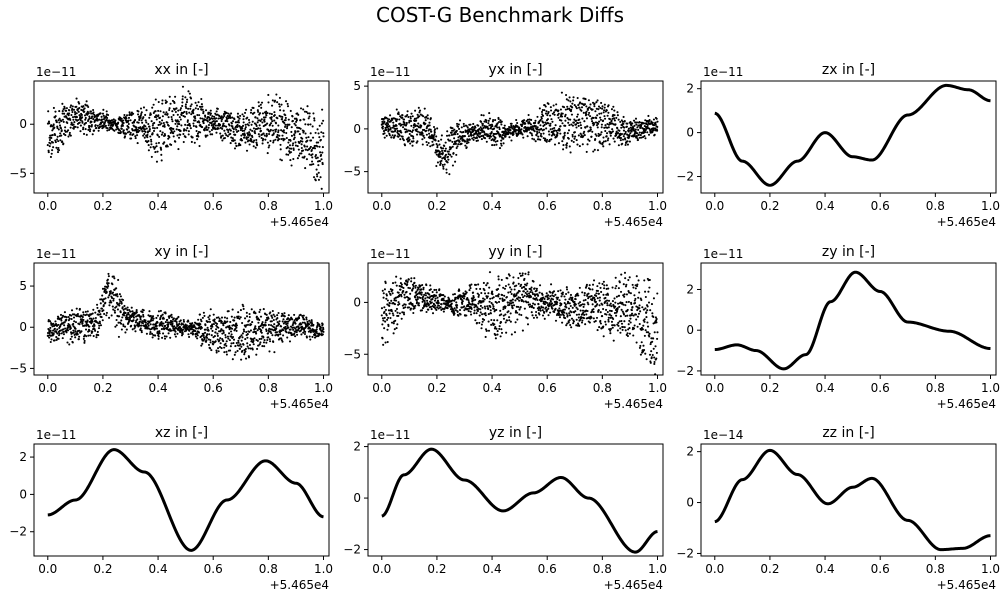 The width and height of the screenshot is (1000, 600). Describe the element at coordinates (323, 206) in the screenshot. I see `x-tick-label: 1.0` at that location.